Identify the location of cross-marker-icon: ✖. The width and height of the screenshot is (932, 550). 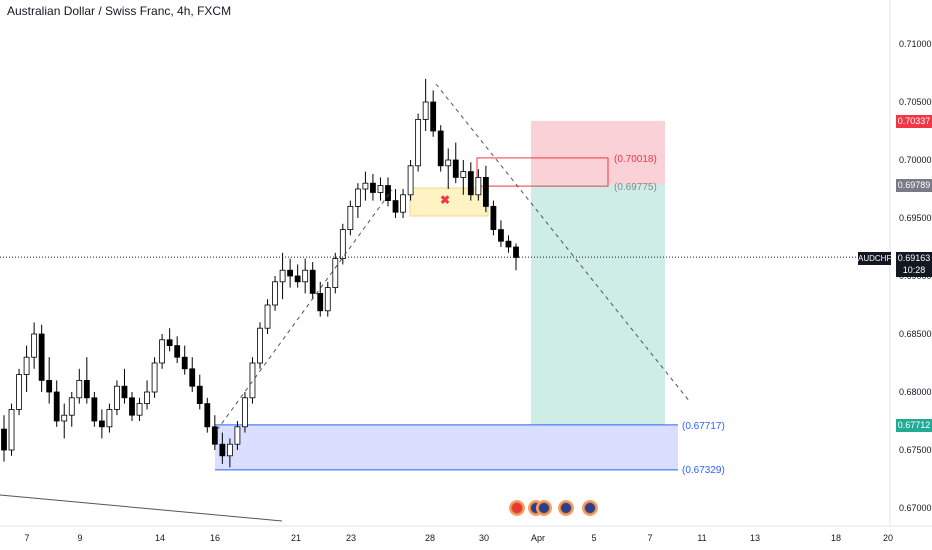
(445, 200).